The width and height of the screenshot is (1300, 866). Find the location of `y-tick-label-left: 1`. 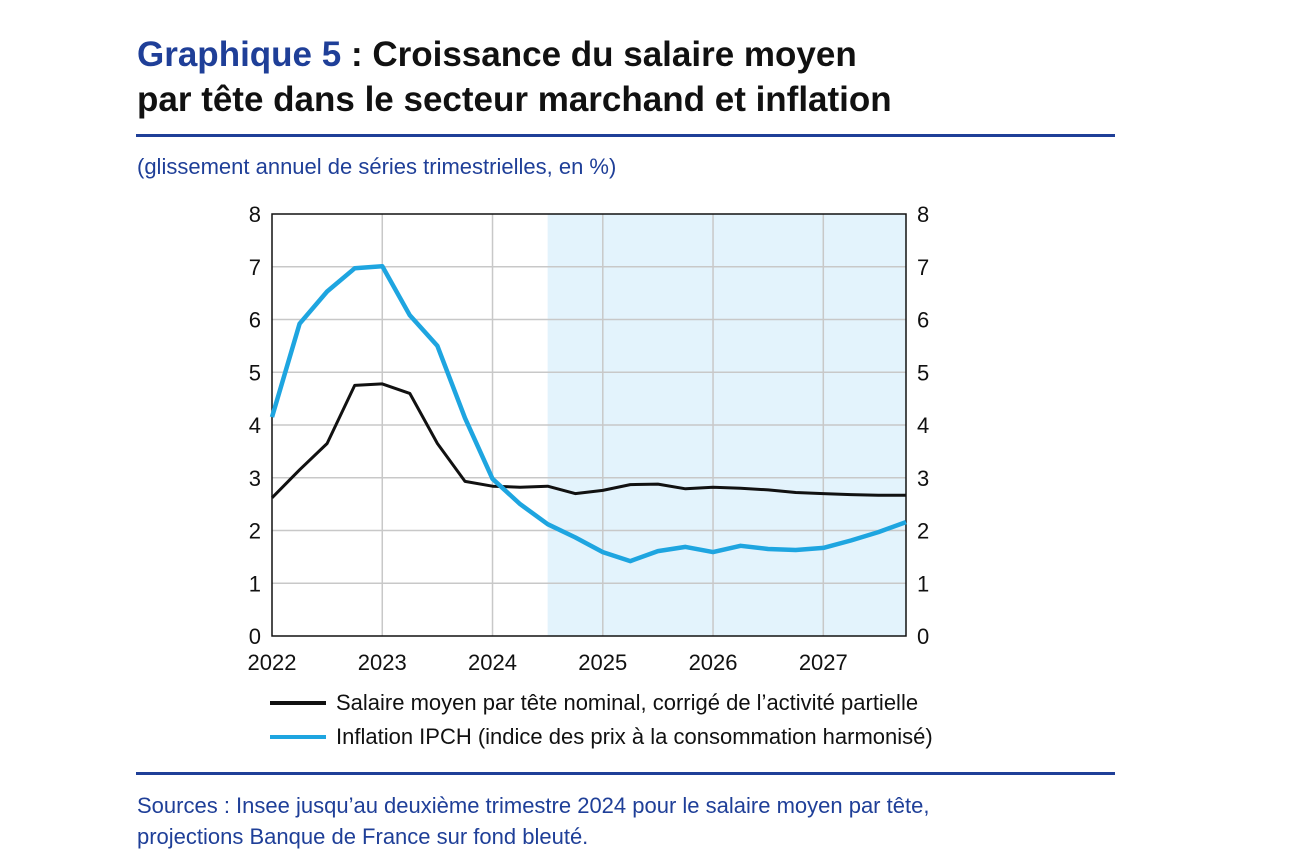

y-tick-label-left: 1 is located at coordinates (255, 583).